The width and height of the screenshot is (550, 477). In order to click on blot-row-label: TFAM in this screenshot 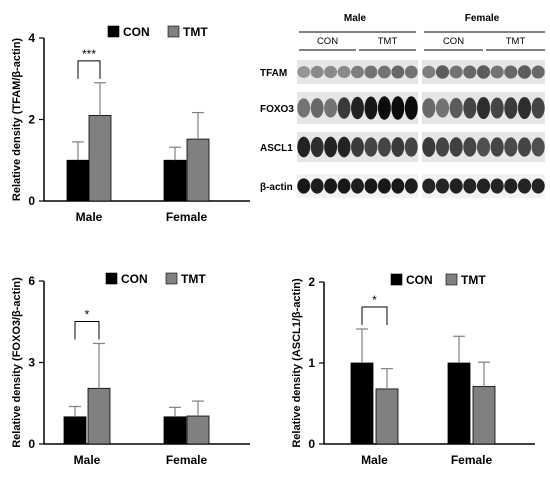, I will do `click(273, 73)`.